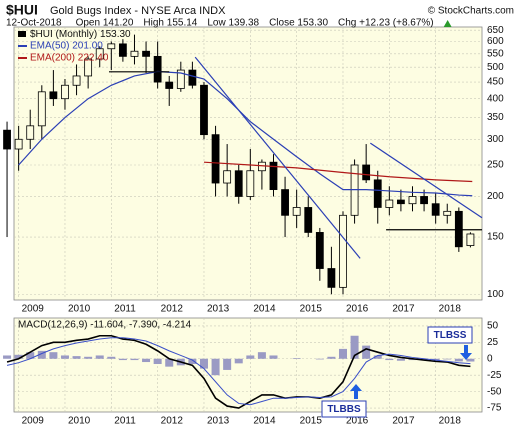  What do you see at coordinates (105, 23) in the screenshot?
I see `quote-item: Open 141.20` at bounding box center [105, 23].